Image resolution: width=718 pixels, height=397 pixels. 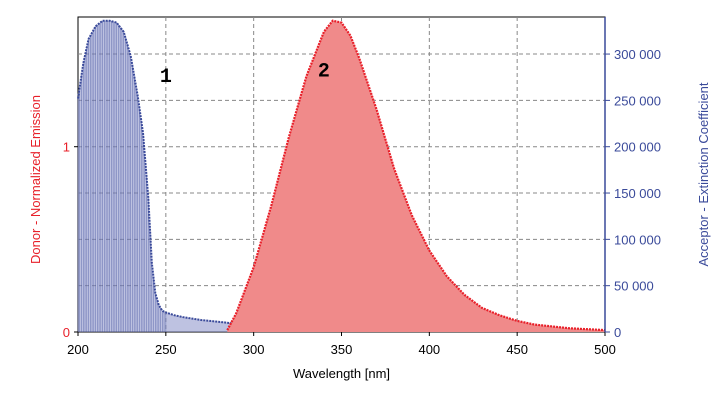 What do you see at coordinates (166, 77) in the screenshot?
I see `series-annotation-1: 1` at bounding box center [166, 77].